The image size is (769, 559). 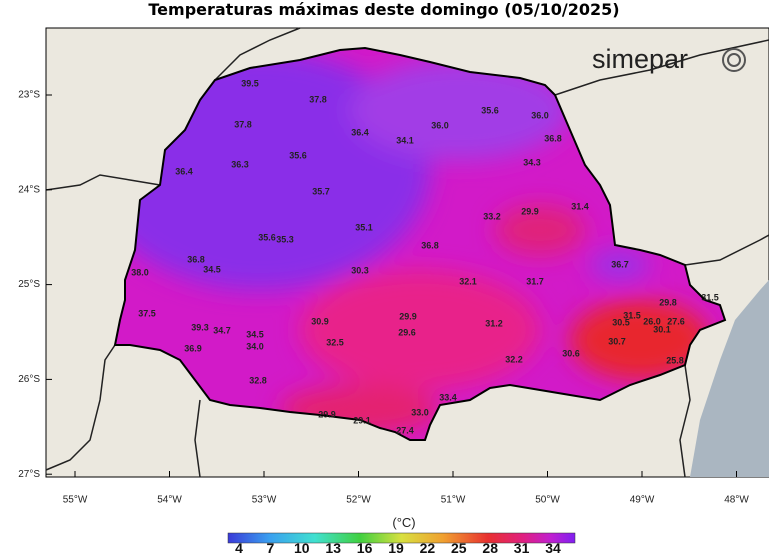 What do you see at coordinates (29, 95) in the screenshot?
I see `lat-label: 23°S` at bounding box center [29, 95].